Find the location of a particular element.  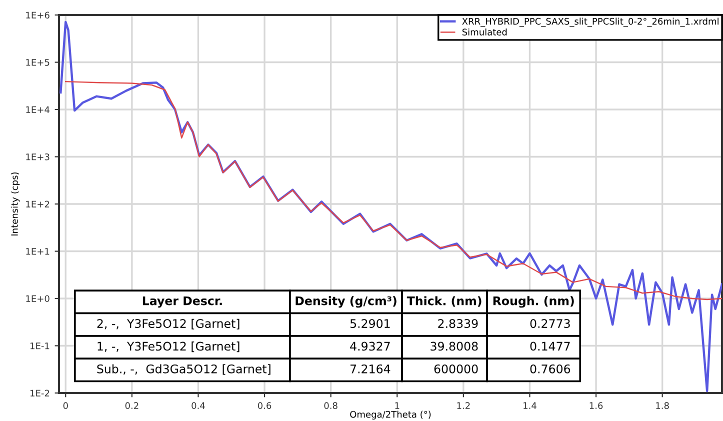

y-tick-label: 1E+1 is located at coordinates (38, 251).